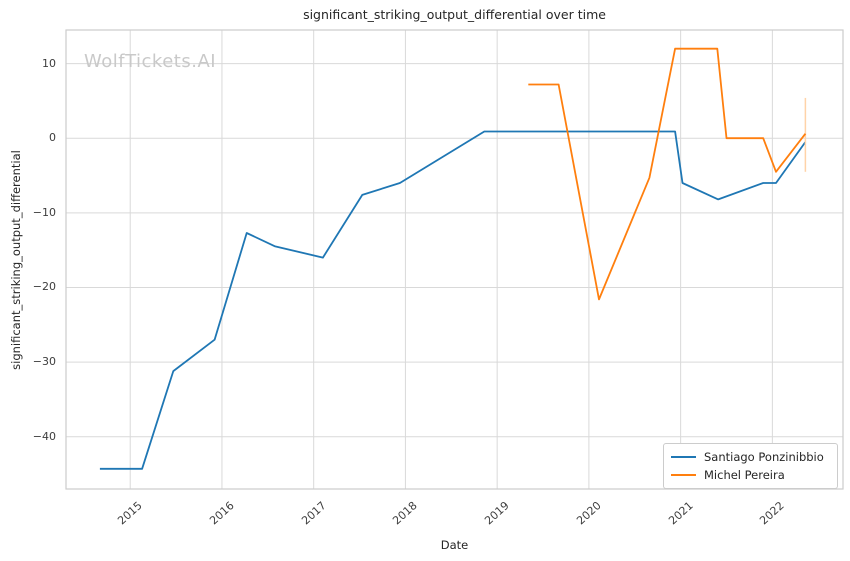 The image size is (850, 561). Describe the element at coordinates (44, 436) in the screenshot. I see `y-tick-label: −40` at that location.